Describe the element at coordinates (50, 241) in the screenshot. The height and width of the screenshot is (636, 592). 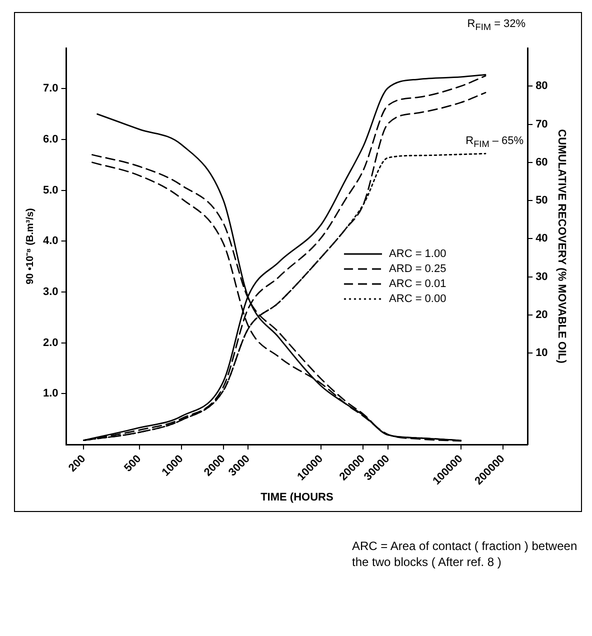
I see `y-tick-label: 4.0` at that location.